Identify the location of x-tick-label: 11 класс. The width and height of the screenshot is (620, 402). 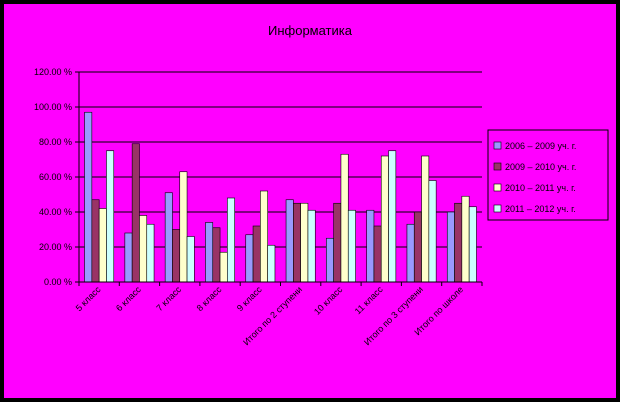
(369, 300).